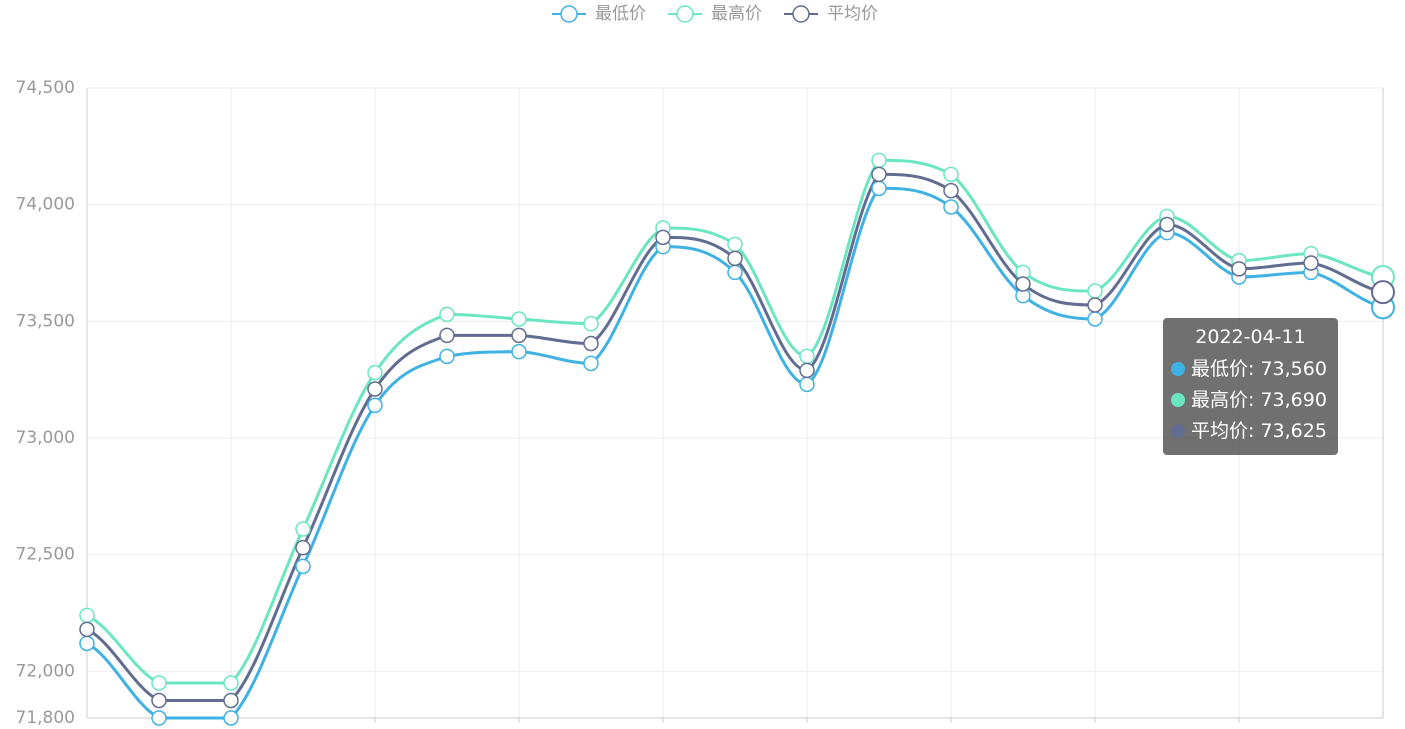 The height and width of the screenshot is (729, 1405). Describe the element at coordinates (852, 14) in the screenshot. I see `legend-label: 平均价` at that location.